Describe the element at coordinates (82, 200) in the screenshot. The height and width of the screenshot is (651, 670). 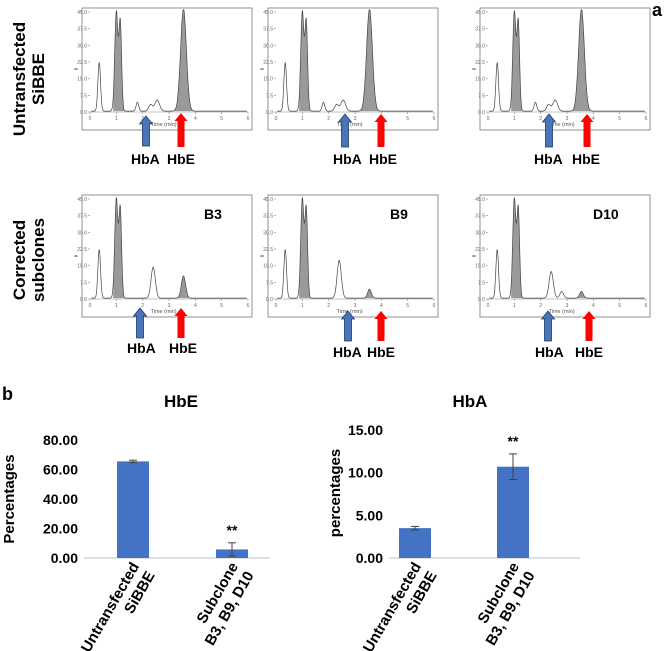
I see `y-tick-label: 45.0` at that location.